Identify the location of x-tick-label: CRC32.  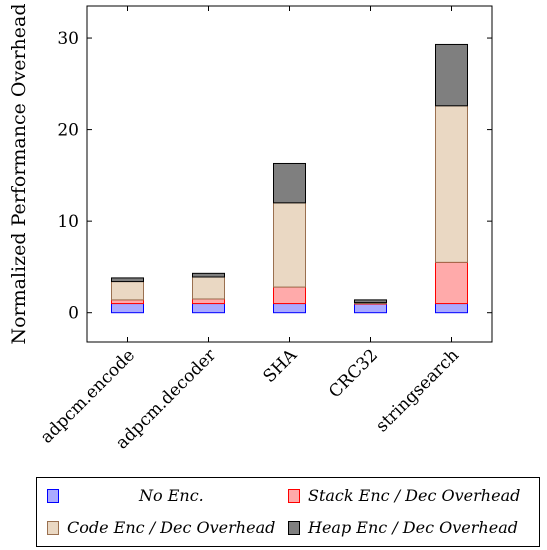
(353, 373).